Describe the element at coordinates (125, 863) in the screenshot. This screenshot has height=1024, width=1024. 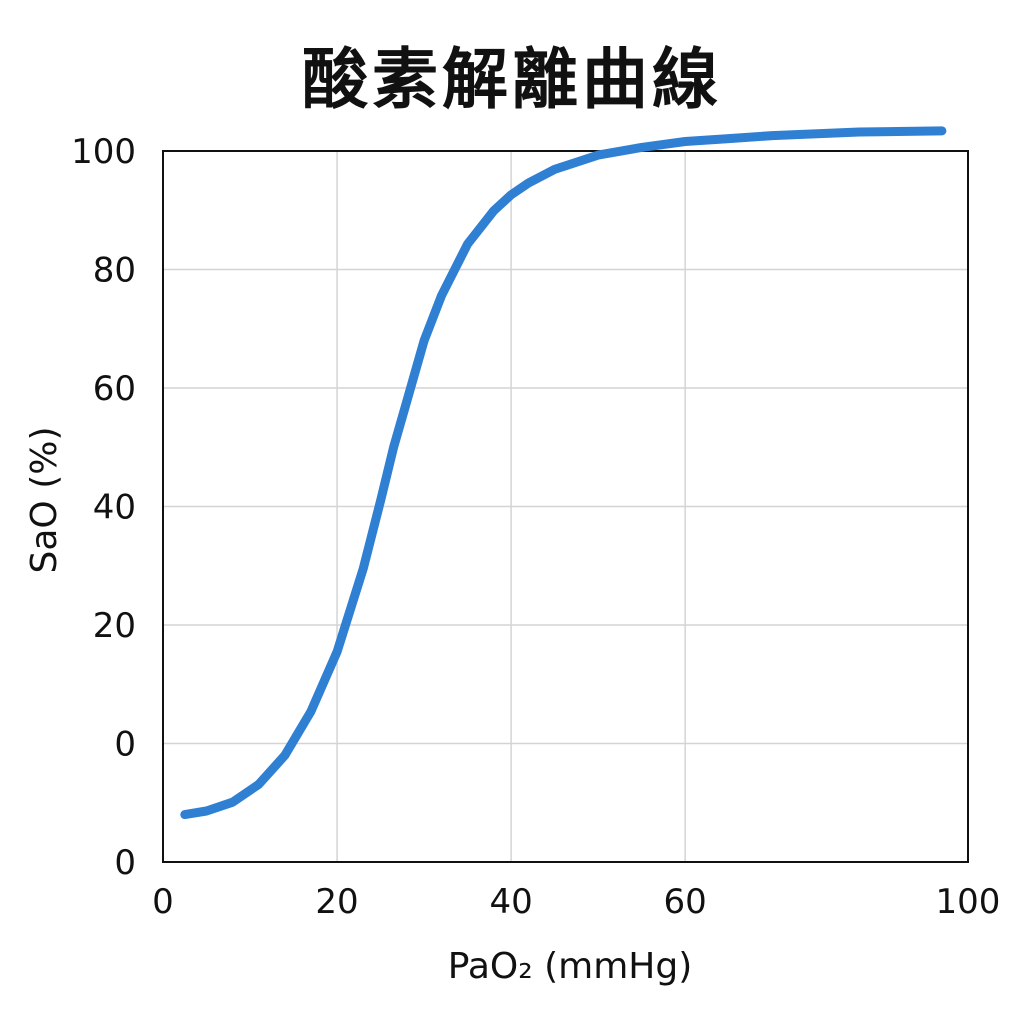
I see `y-tick-label-0: 0` at that location.